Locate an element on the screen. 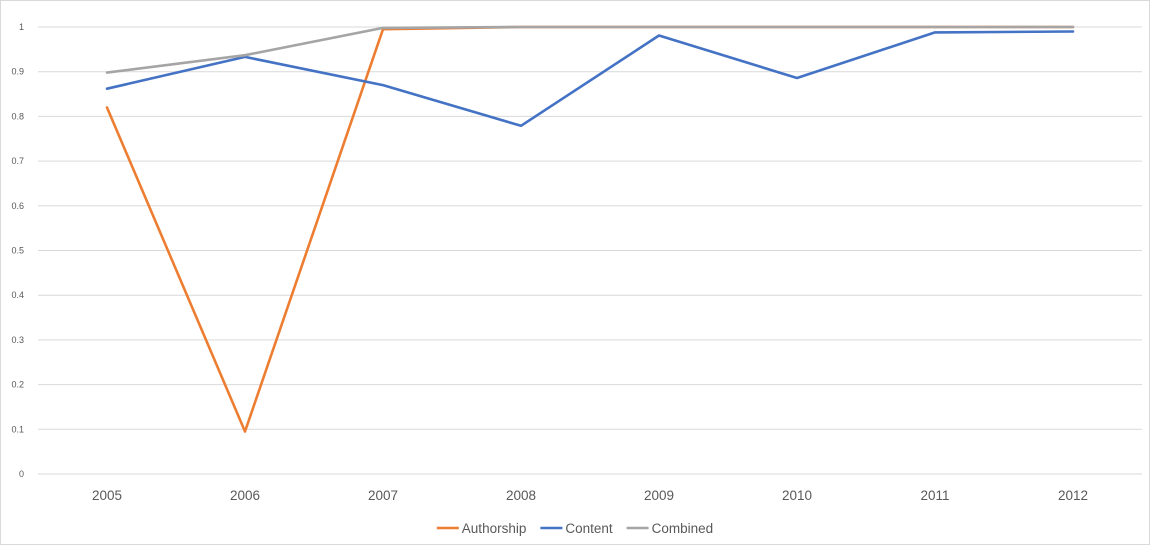 The height and width of the screenshot is (545, 1150). legend-item-combined: Combined is located at coordinates (670, 528).